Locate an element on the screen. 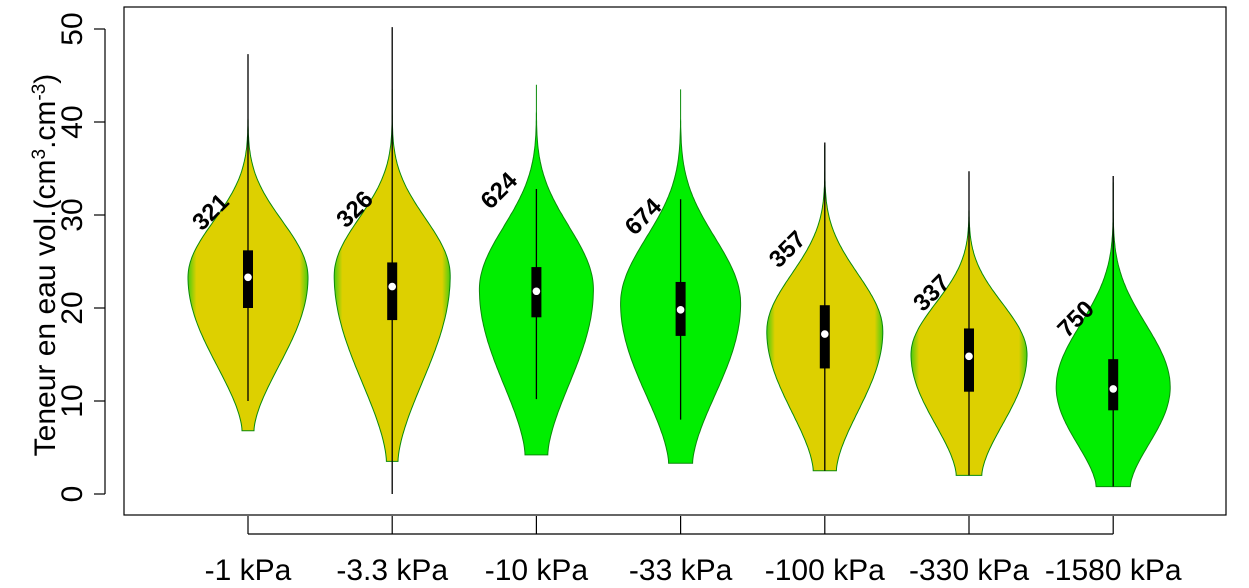 Image resolution: width=1249 pixels, height=588 pixels. y-axis: 0 10 20 30 40 50 is located at coordinates (81, 257).